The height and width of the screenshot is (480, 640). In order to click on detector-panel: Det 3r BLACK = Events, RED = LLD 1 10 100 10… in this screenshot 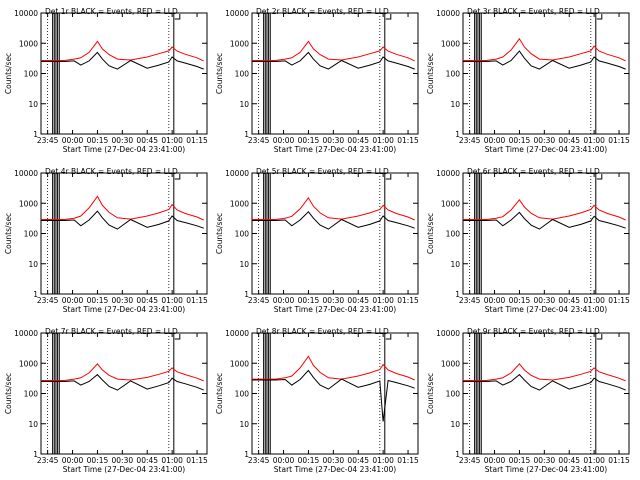, I will do `click(528, 80)`.